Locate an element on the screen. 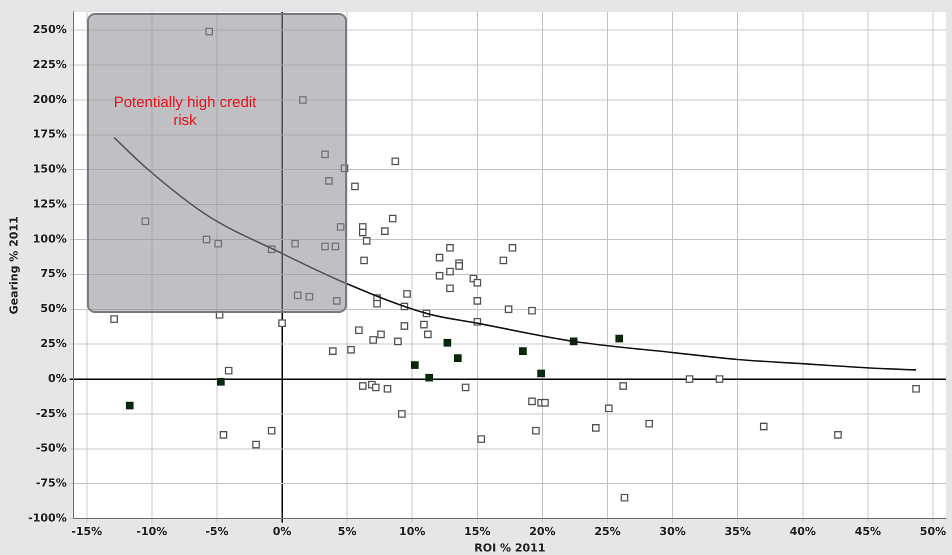  x-tick-label: 45% is located at coordinates (868, 531).